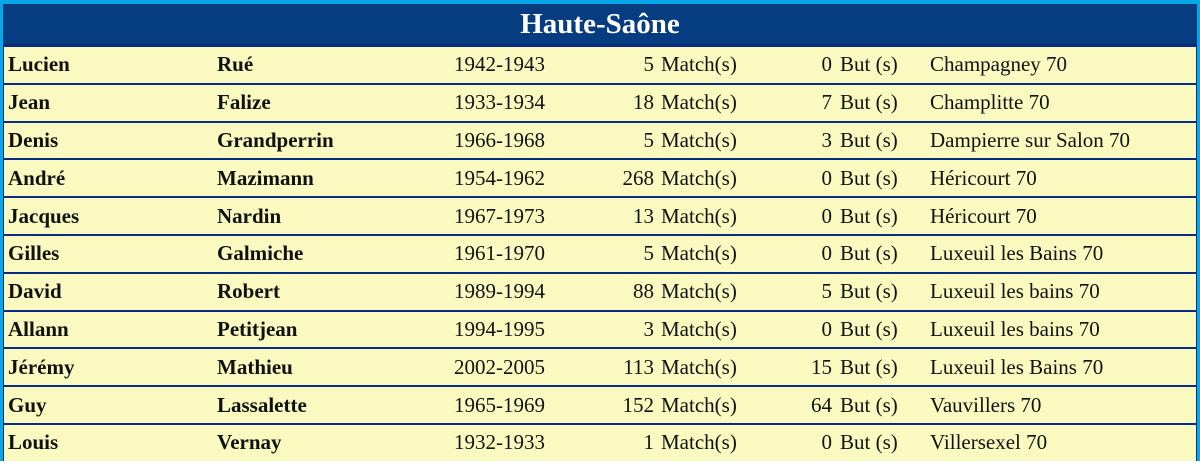 The height and width of the screenshot is (463, 1200). What do you see at coordinates (335, 329) in the screenshot?
I see `last-name-cell: Petitjean` at bounding box center [335, 329].